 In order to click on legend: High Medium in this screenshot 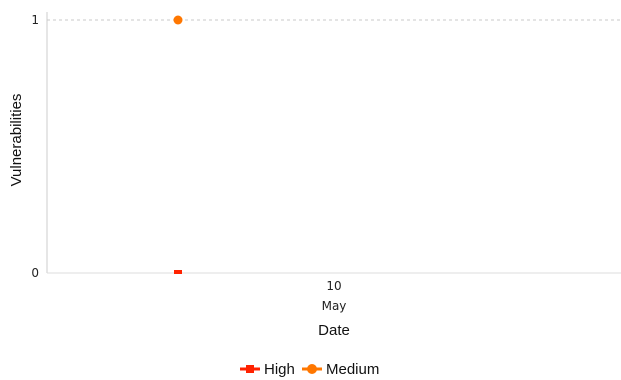, I will do `click(309, 369)`.